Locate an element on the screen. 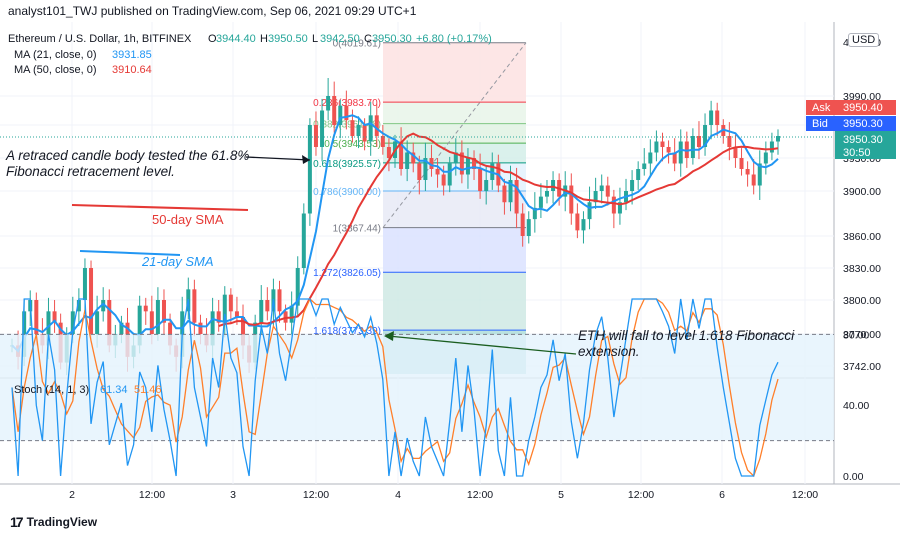 The width and height of the screenshot is (900, 539). footer-brand: 17 TradingView is located at coordinates (53, 522).